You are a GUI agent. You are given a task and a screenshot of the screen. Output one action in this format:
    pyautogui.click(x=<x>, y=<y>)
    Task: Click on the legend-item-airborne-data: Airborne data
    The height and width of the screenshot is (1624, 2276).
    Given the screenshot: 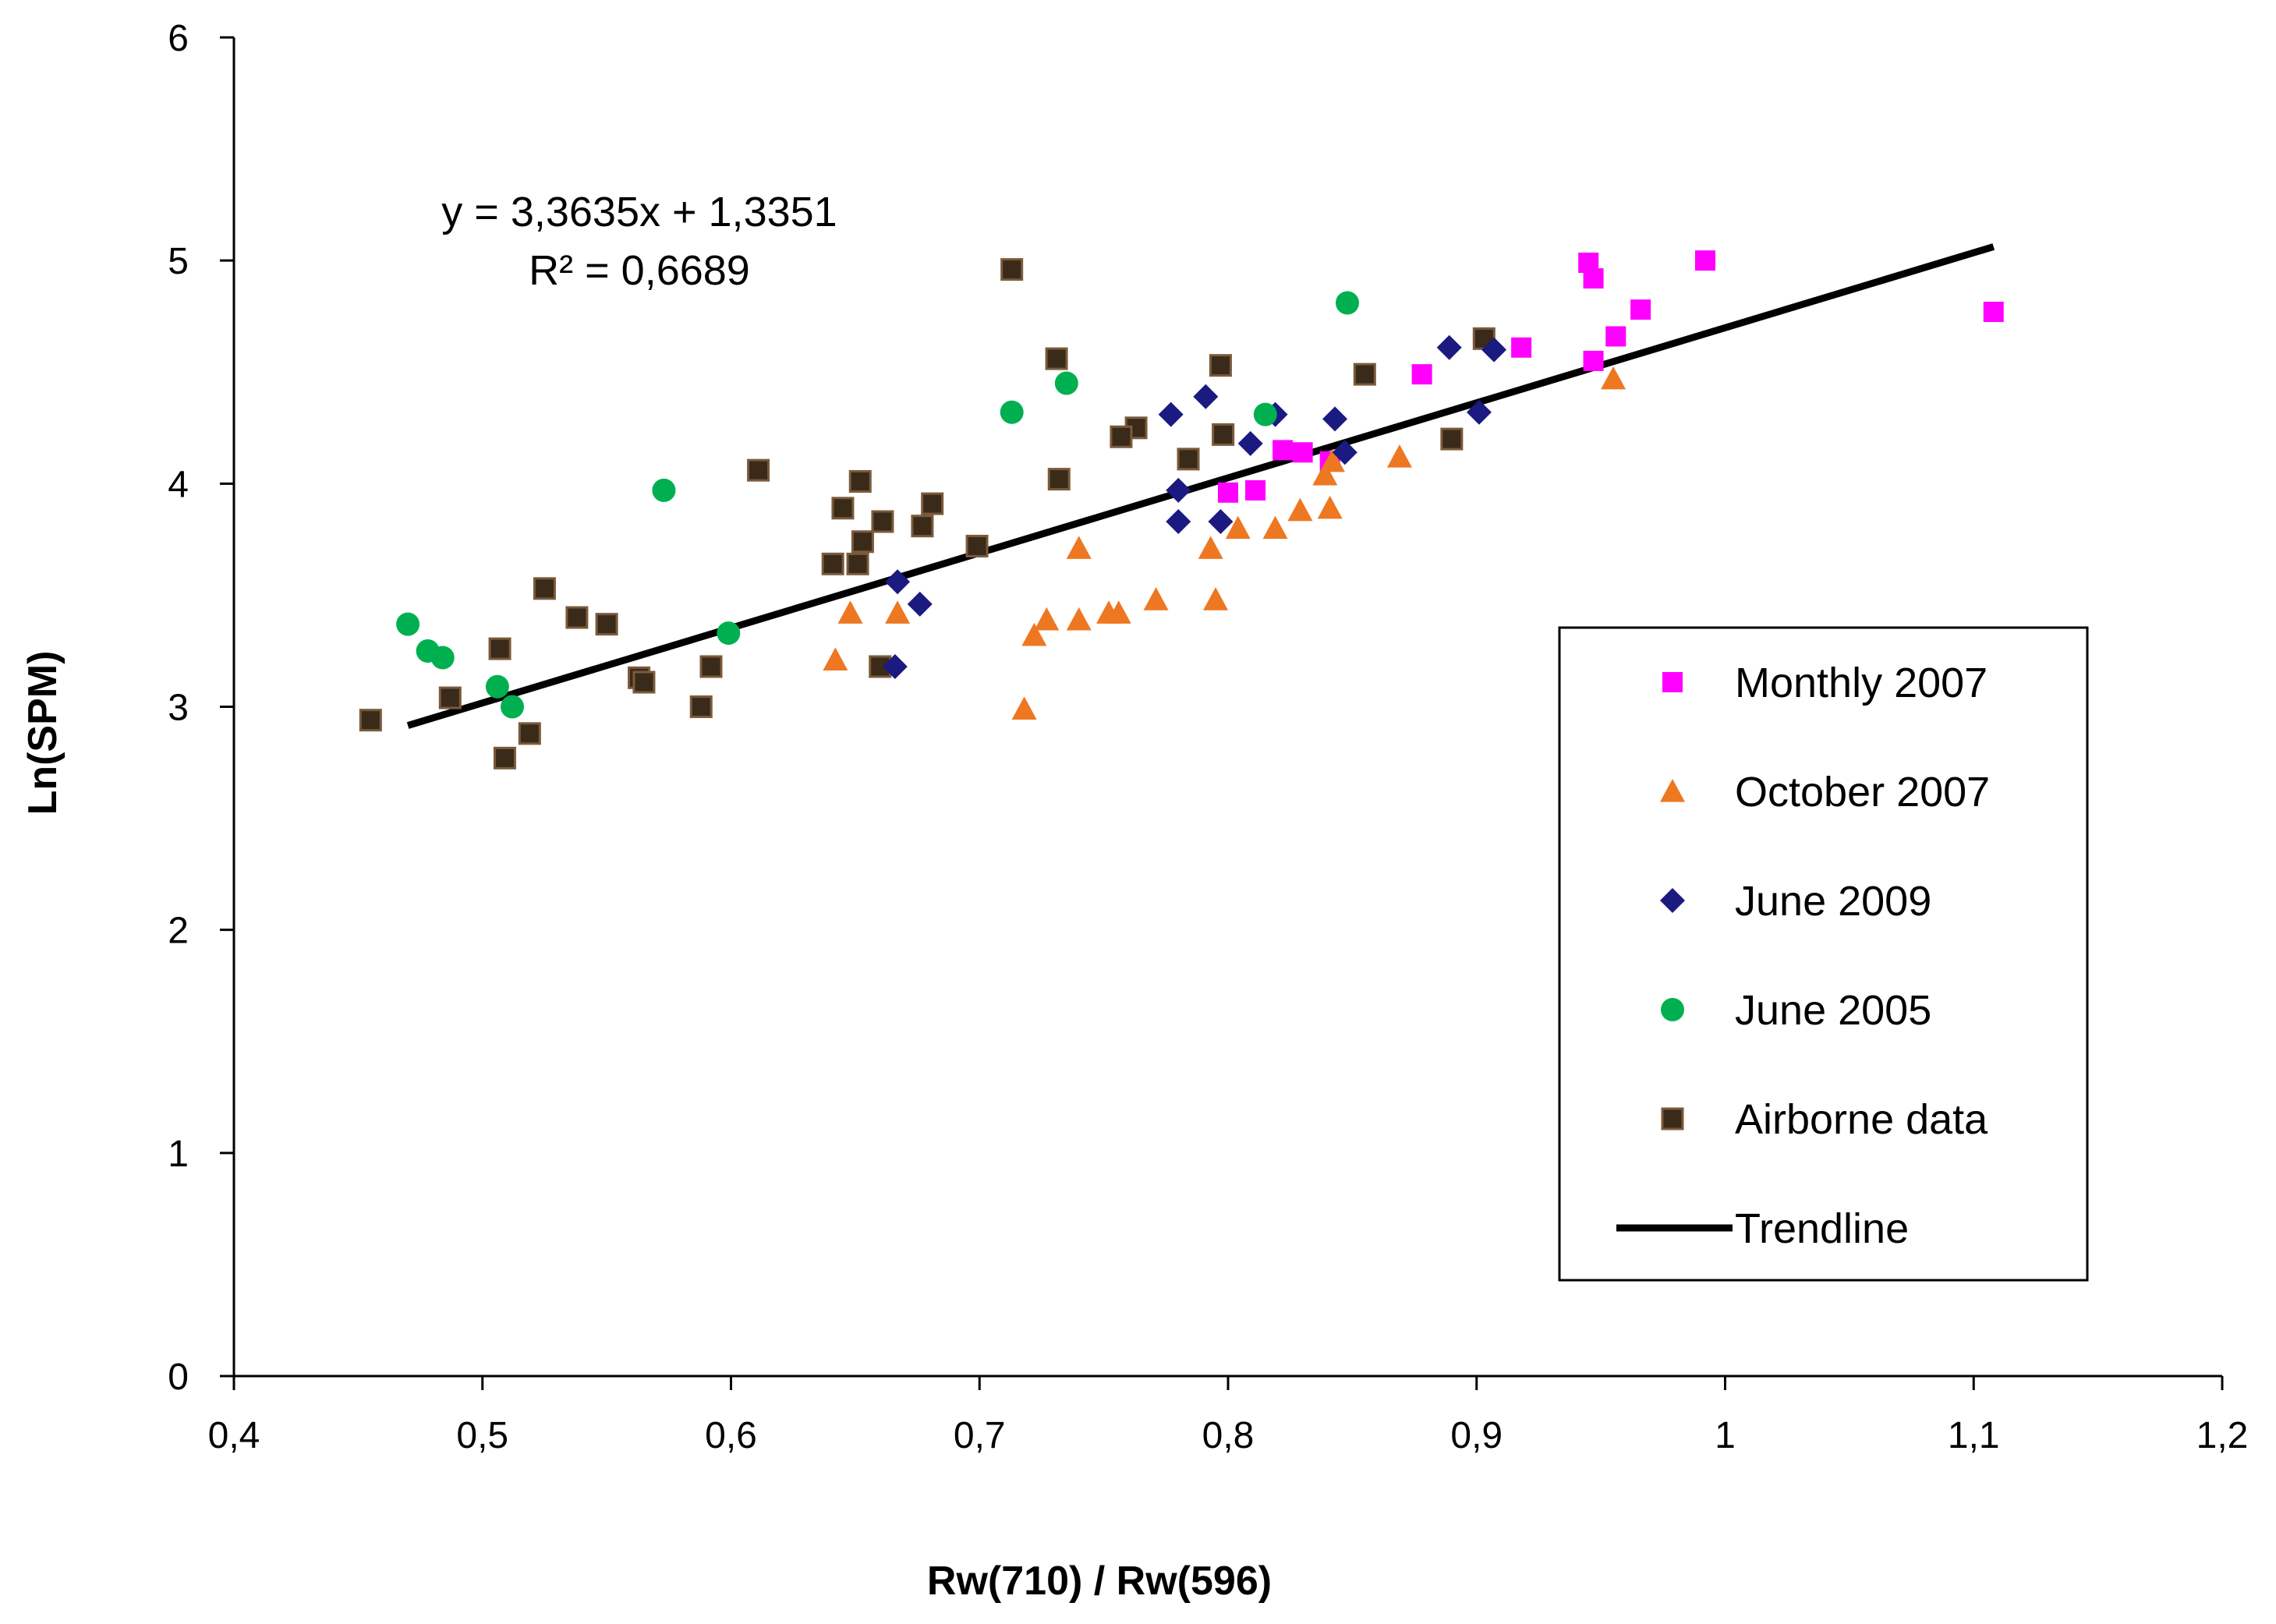 What is the action you would take?
    pyautogui.click(x=1824, y=1119)
    